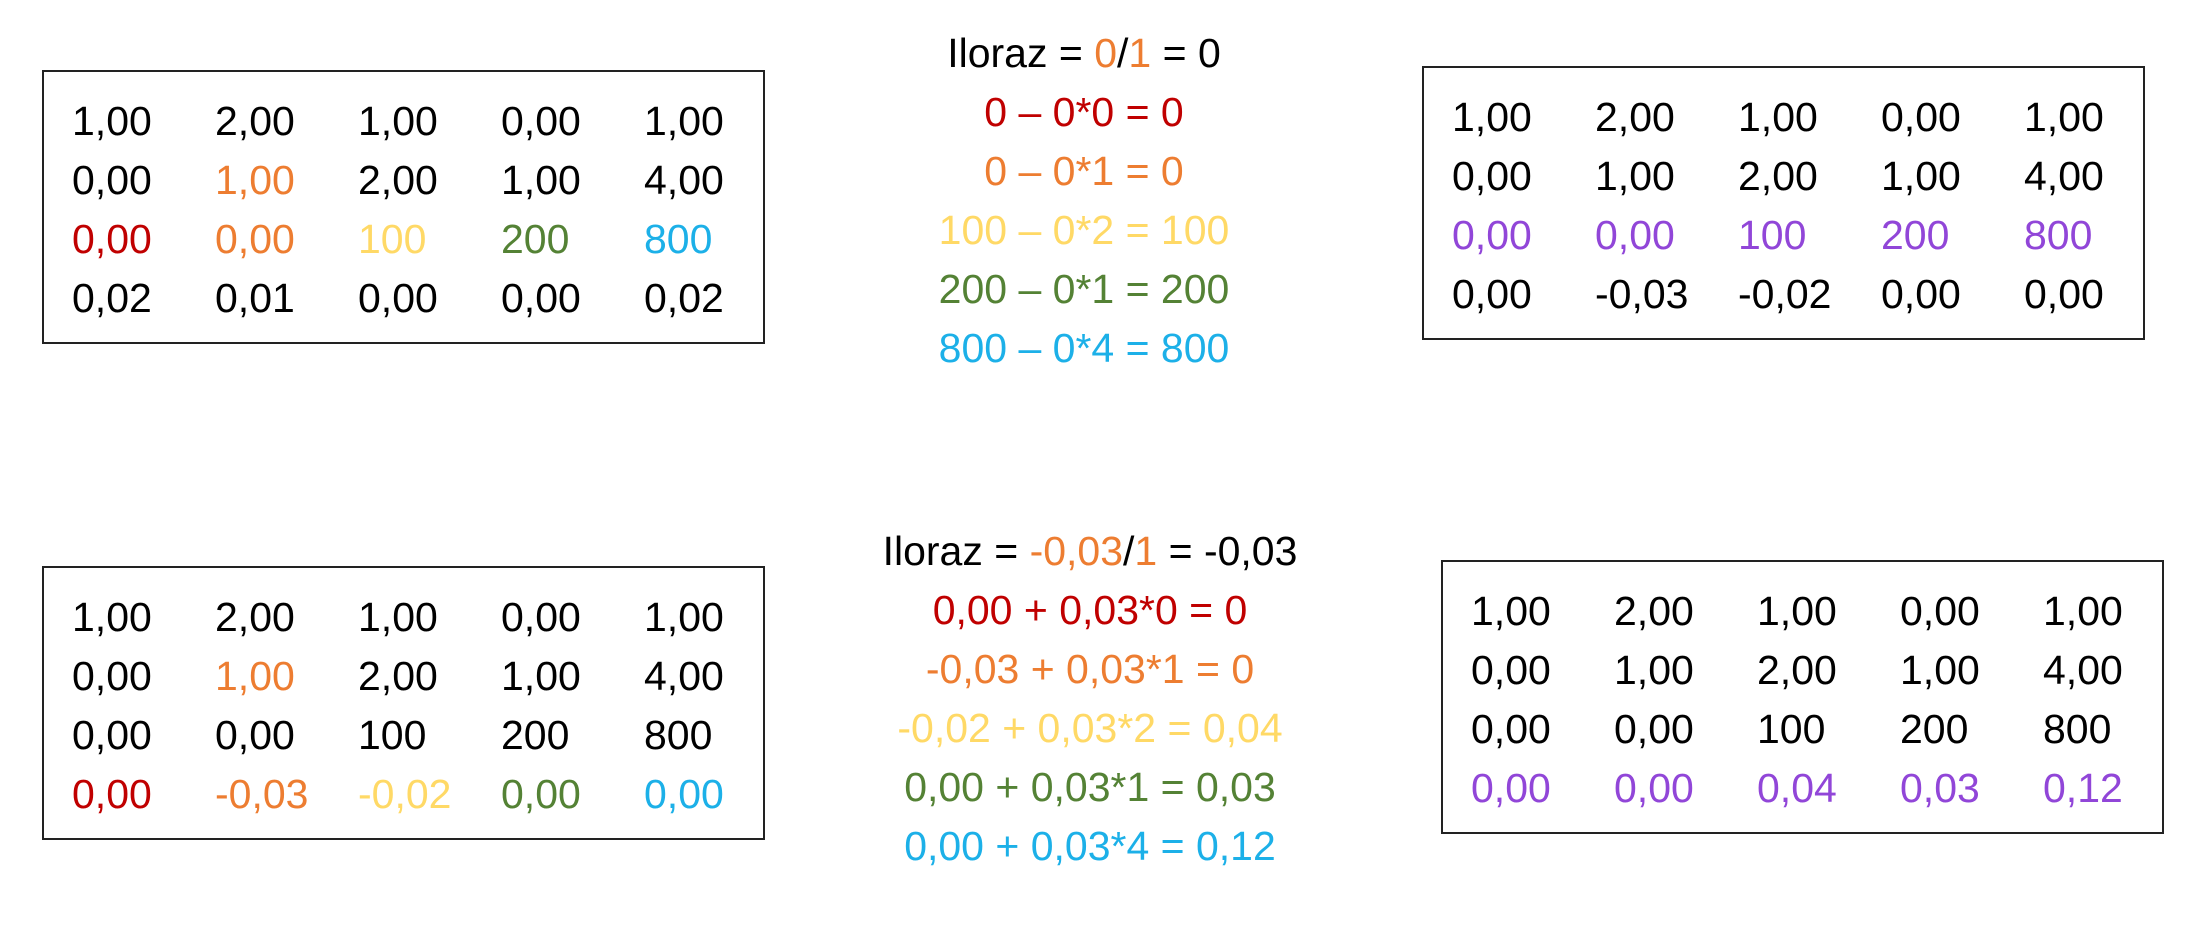  I want to click on calc-segment: 0,00 + 0,03*1 = 0,03, so click(1090, 787).